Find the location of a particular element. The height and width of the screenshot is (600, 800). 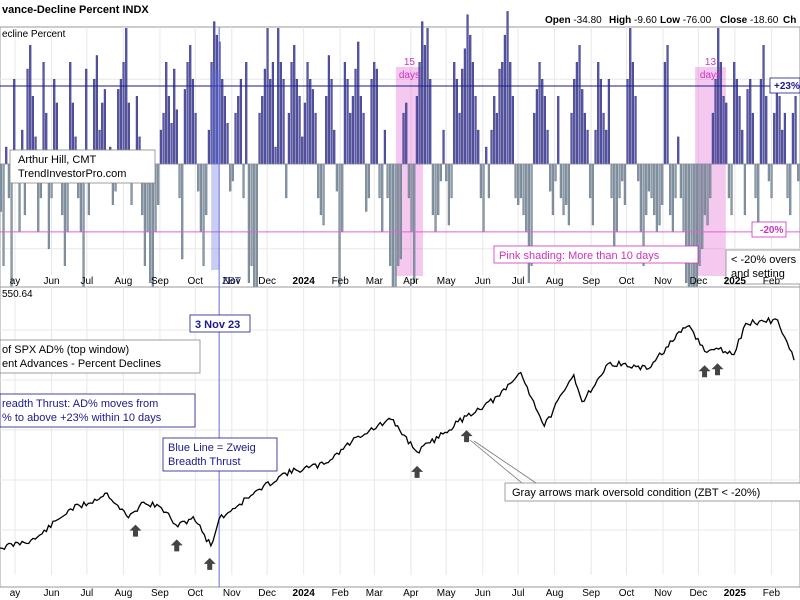

svg-text: Breadth Thrust is located at coordinates (204, 462).